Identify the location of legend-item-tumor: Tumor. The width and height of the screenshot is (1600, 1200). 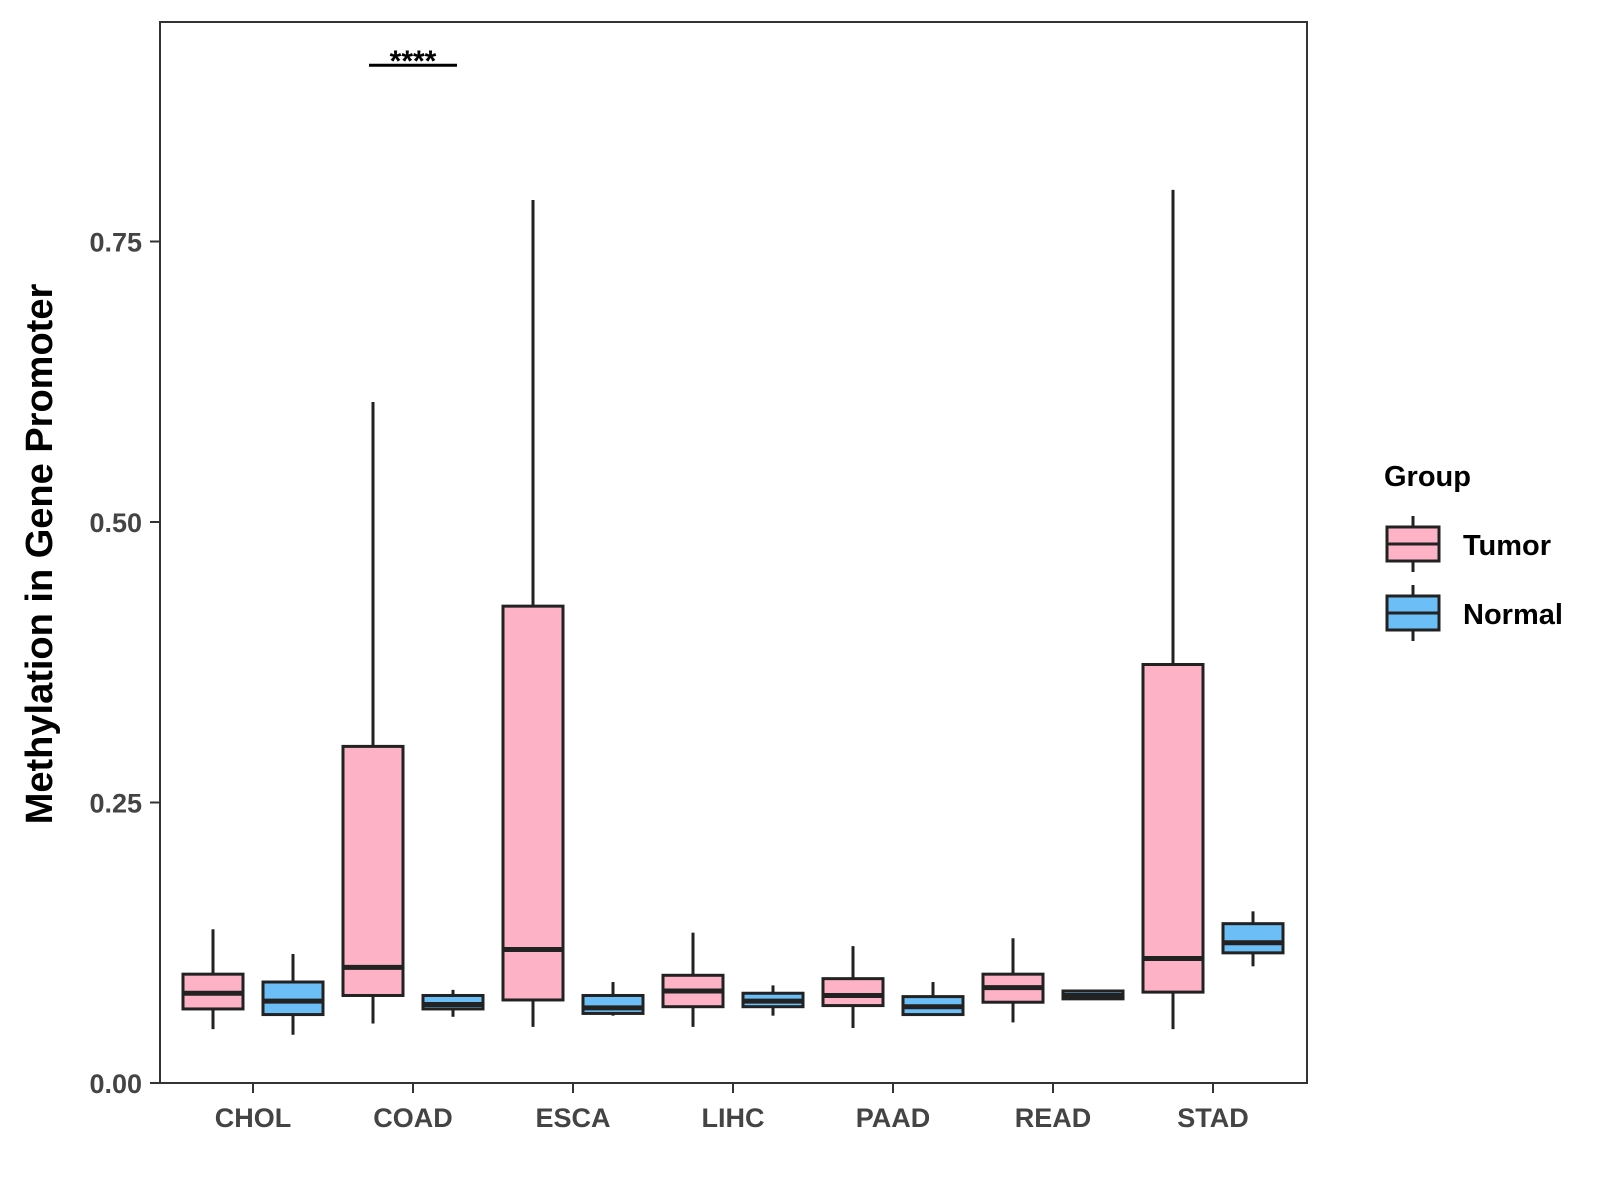
(1468, 544).